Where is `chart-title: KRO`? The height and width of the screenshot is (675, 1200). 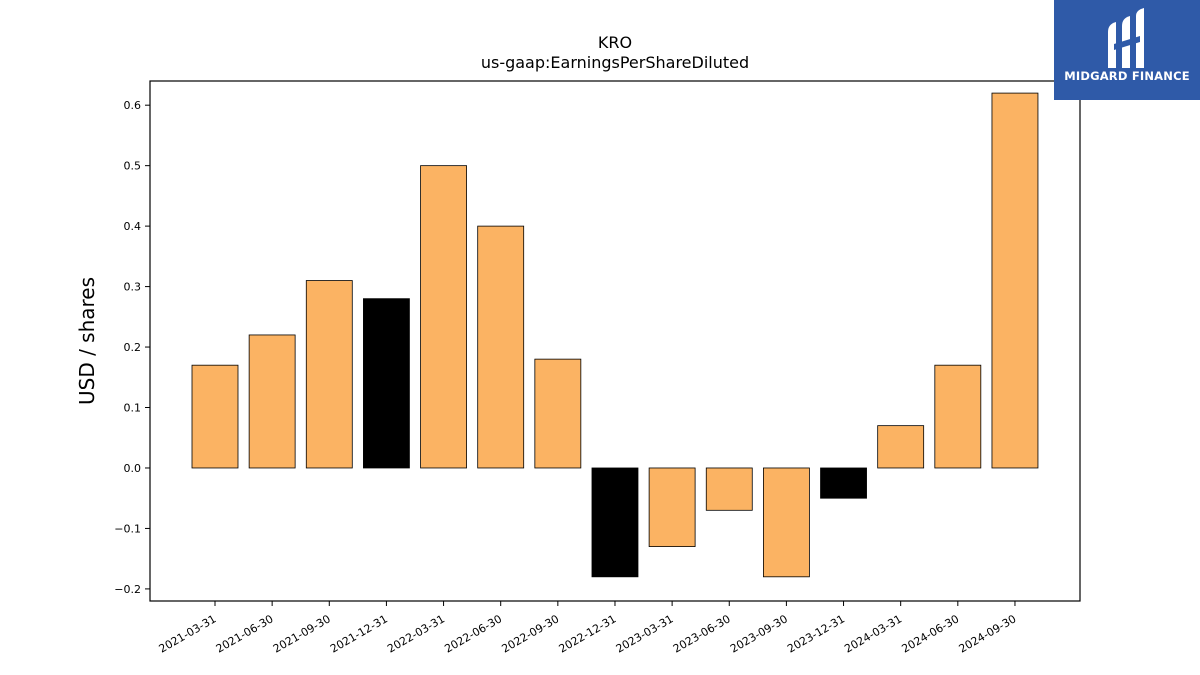
chart-title: KRO is located at coordinates (615, 42).